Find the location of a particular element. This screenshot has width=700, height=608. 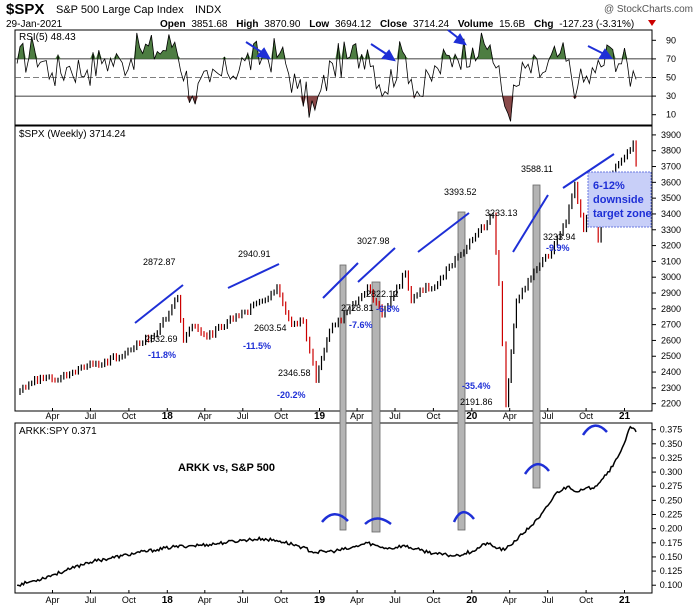

rsi-title: RSI(5) 48.43 is located at coordinates (47, 37).